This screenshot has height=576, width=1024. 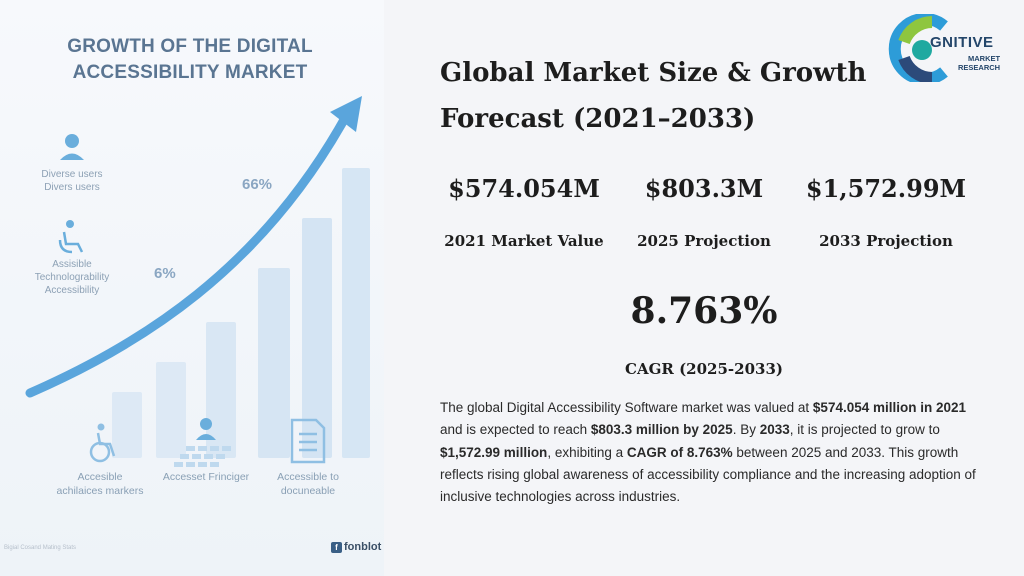 I want to click on bottom-item-label: Accessible to docuneable, so click(x=308, y=484).